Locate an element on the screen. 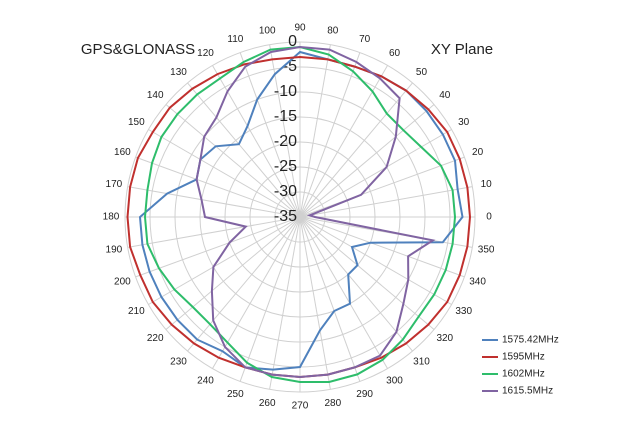 Image resolution: width=643 pixels, height=436 pixels. legend-label: 1595MHz is located at coordinates (523, 357).